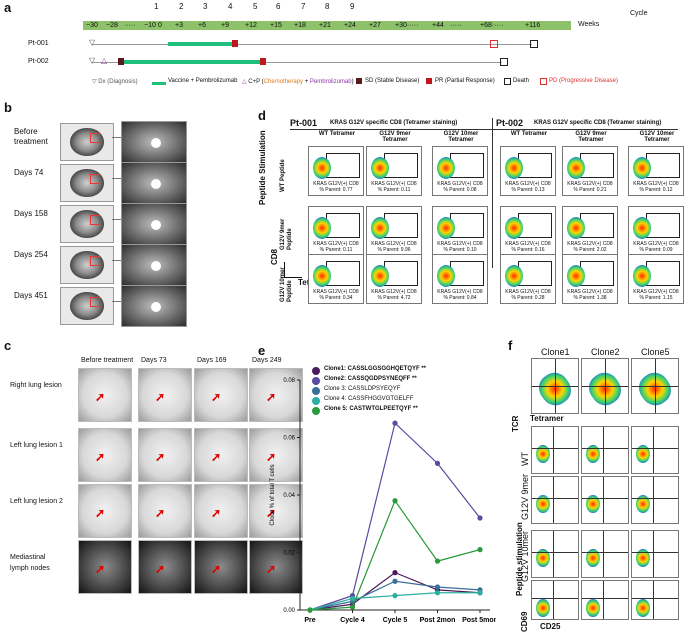 This screenshot has width=685, height=635. Describe the element at coordinates (656, 231) in the screenshot. I see `flow-plot: KRAS G12V(+) CD8% Parent: 0.09` at that location.